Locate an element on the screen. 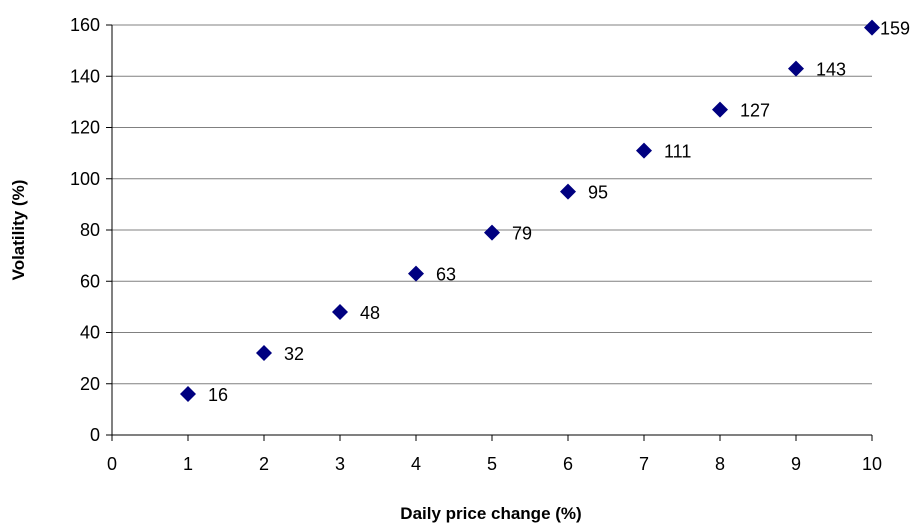 The image size is (920, 525). data-label: 16 is located at coordinates (218, 395).